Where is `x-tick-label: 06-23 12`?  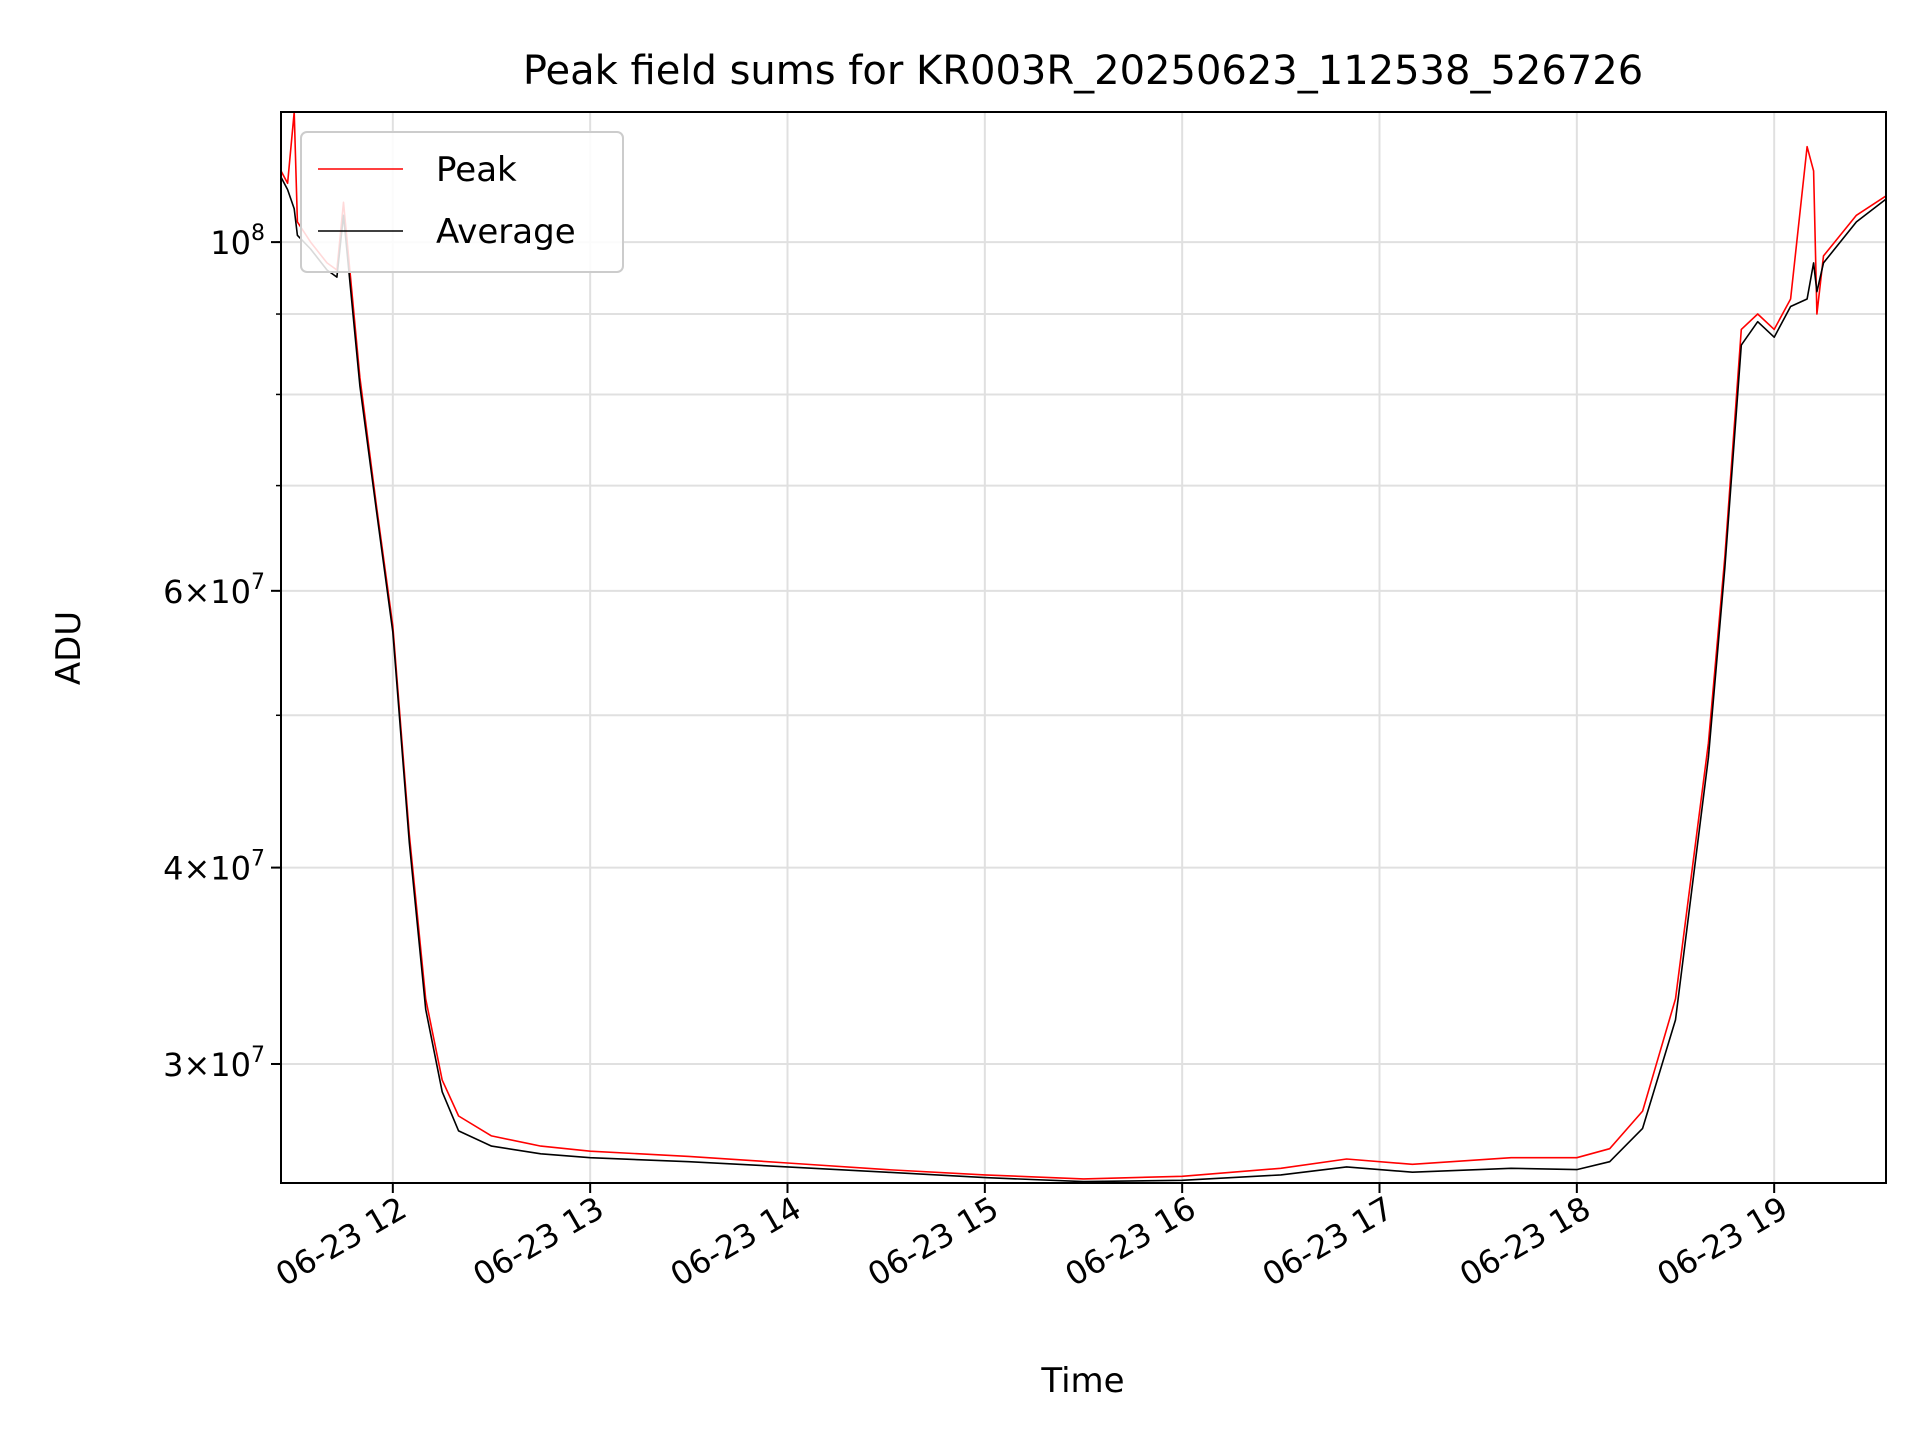
x-tick-label: 06-23 12 is located at coordinates (341, 1241).